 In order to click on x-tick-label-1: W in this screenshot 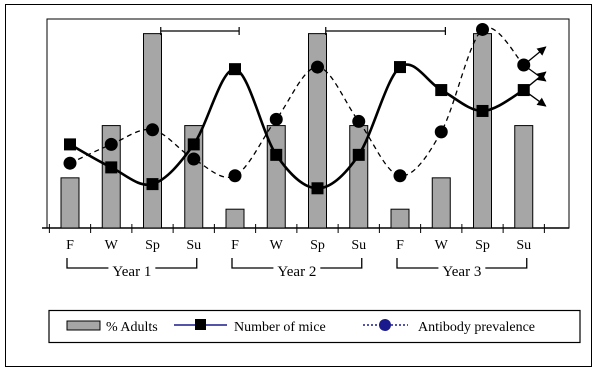, I will do `click(112, 245)`.